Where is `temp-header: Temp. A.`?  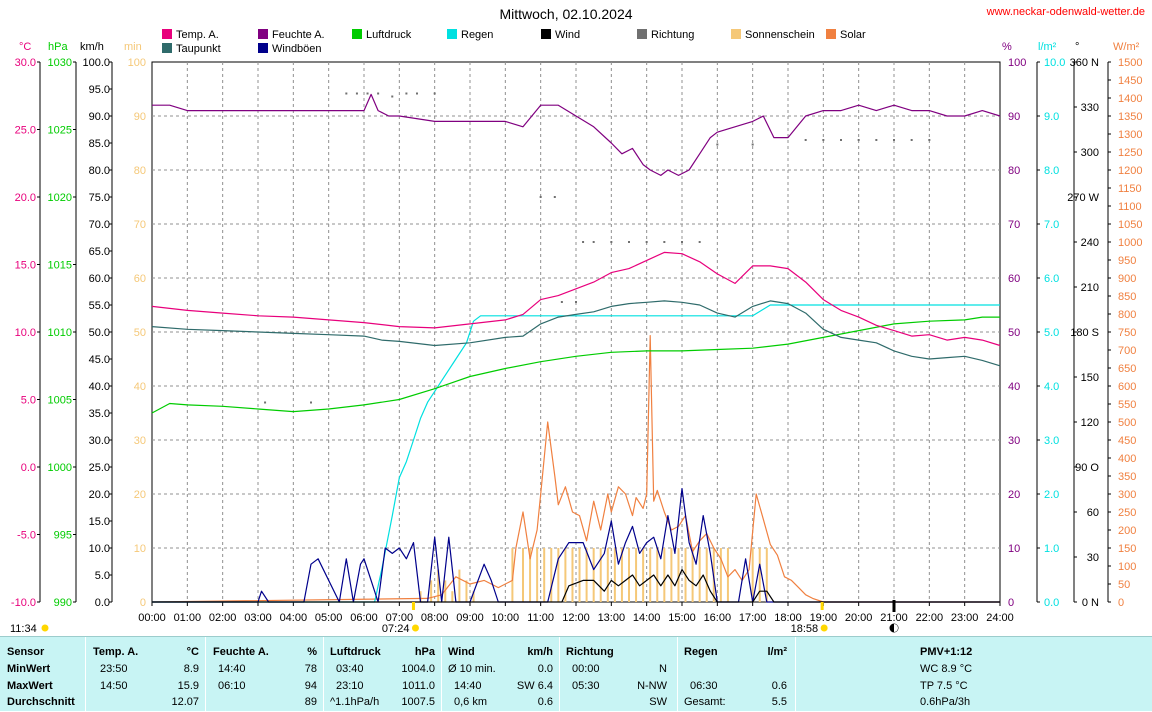 temp-header: Temp. A. is located at coordinates (116, 652).